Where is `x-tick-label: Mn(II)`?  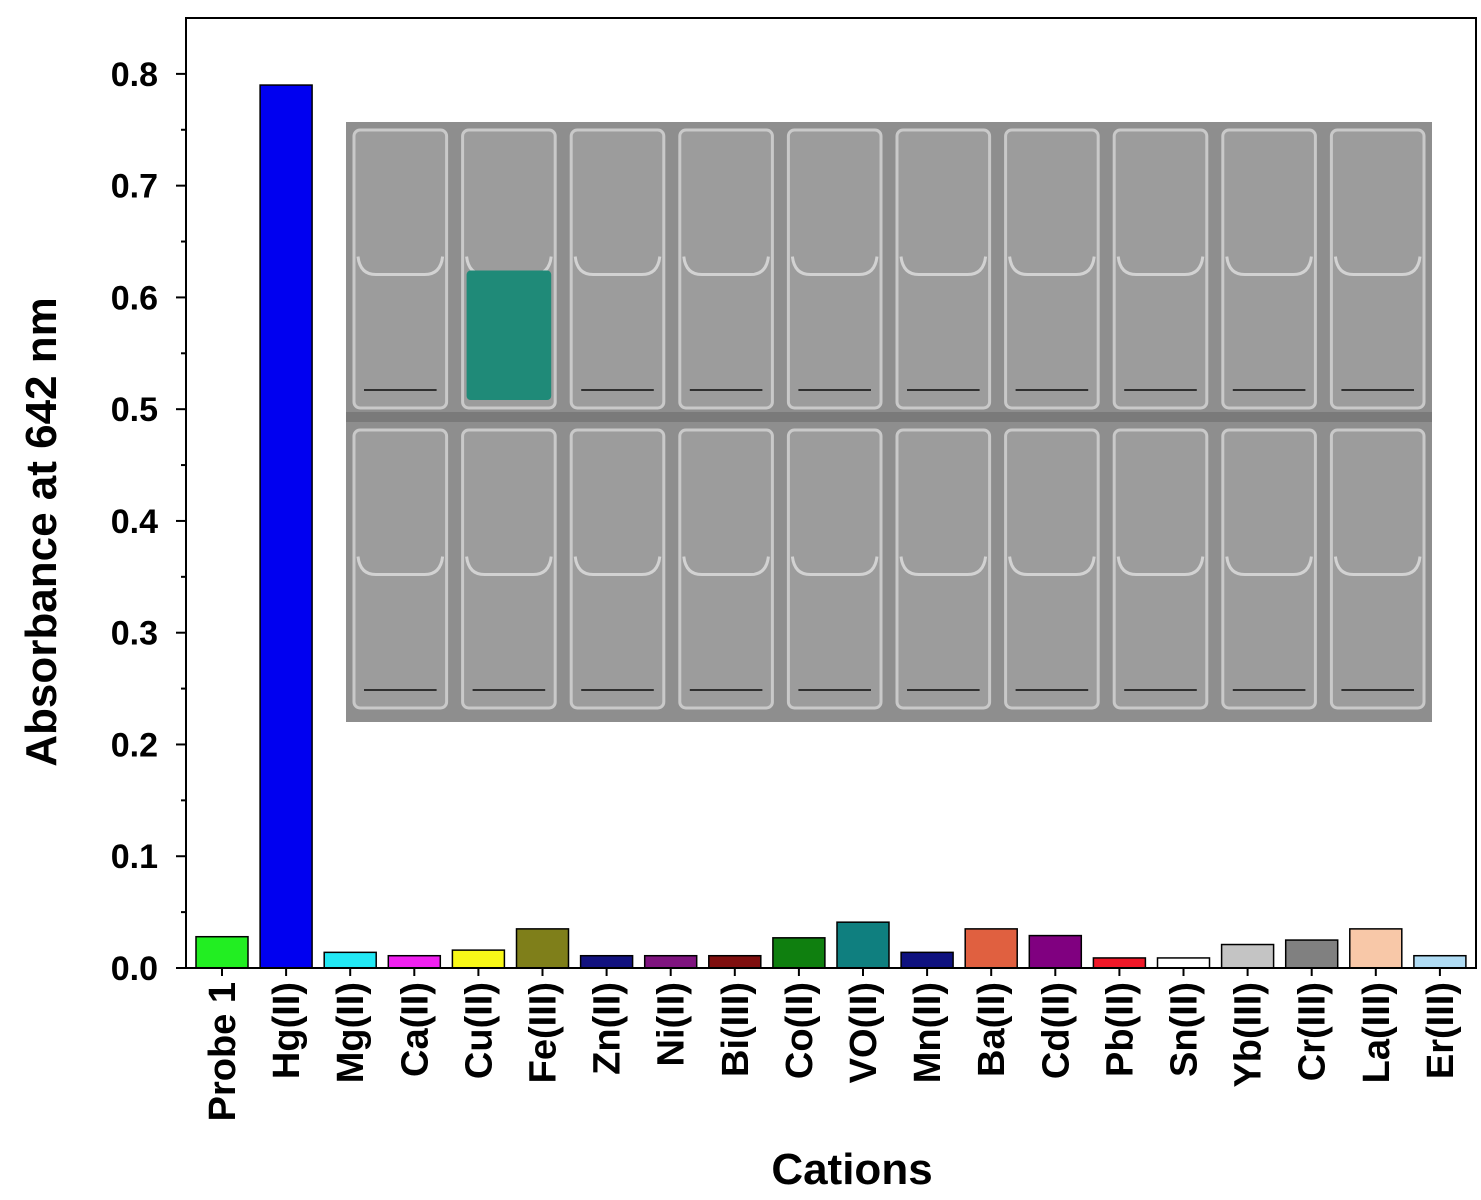
x-tick-label: Mn(II) is located at coordinates (928, 1032).